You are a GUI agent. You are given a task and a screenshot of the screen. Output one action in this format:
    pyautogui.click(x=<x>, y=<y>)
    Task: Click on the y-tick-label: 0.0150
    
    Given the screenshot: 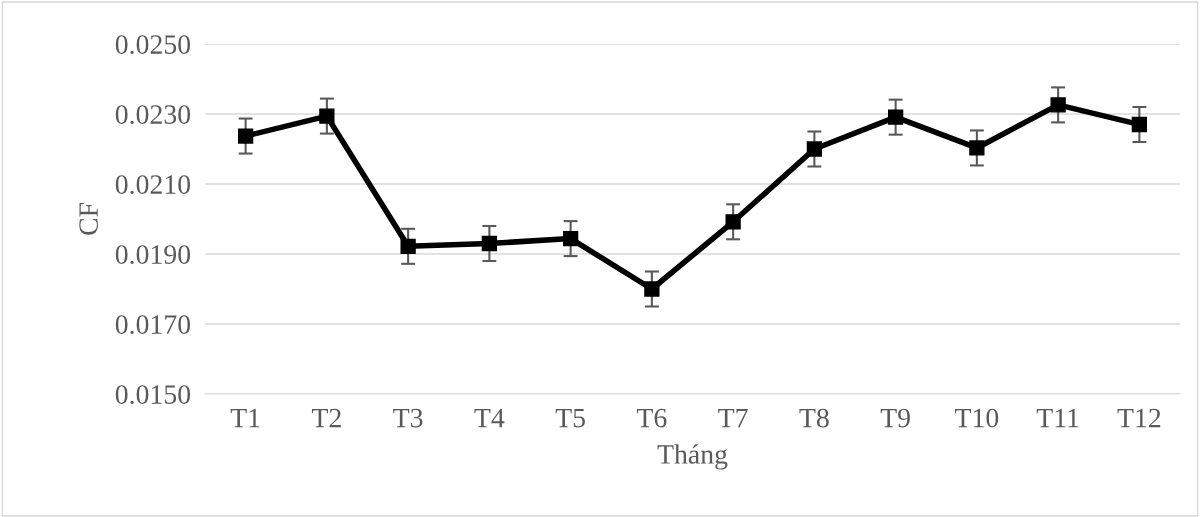 What is the action you would take?
    pyautogui.click(x=153, y=395)
    